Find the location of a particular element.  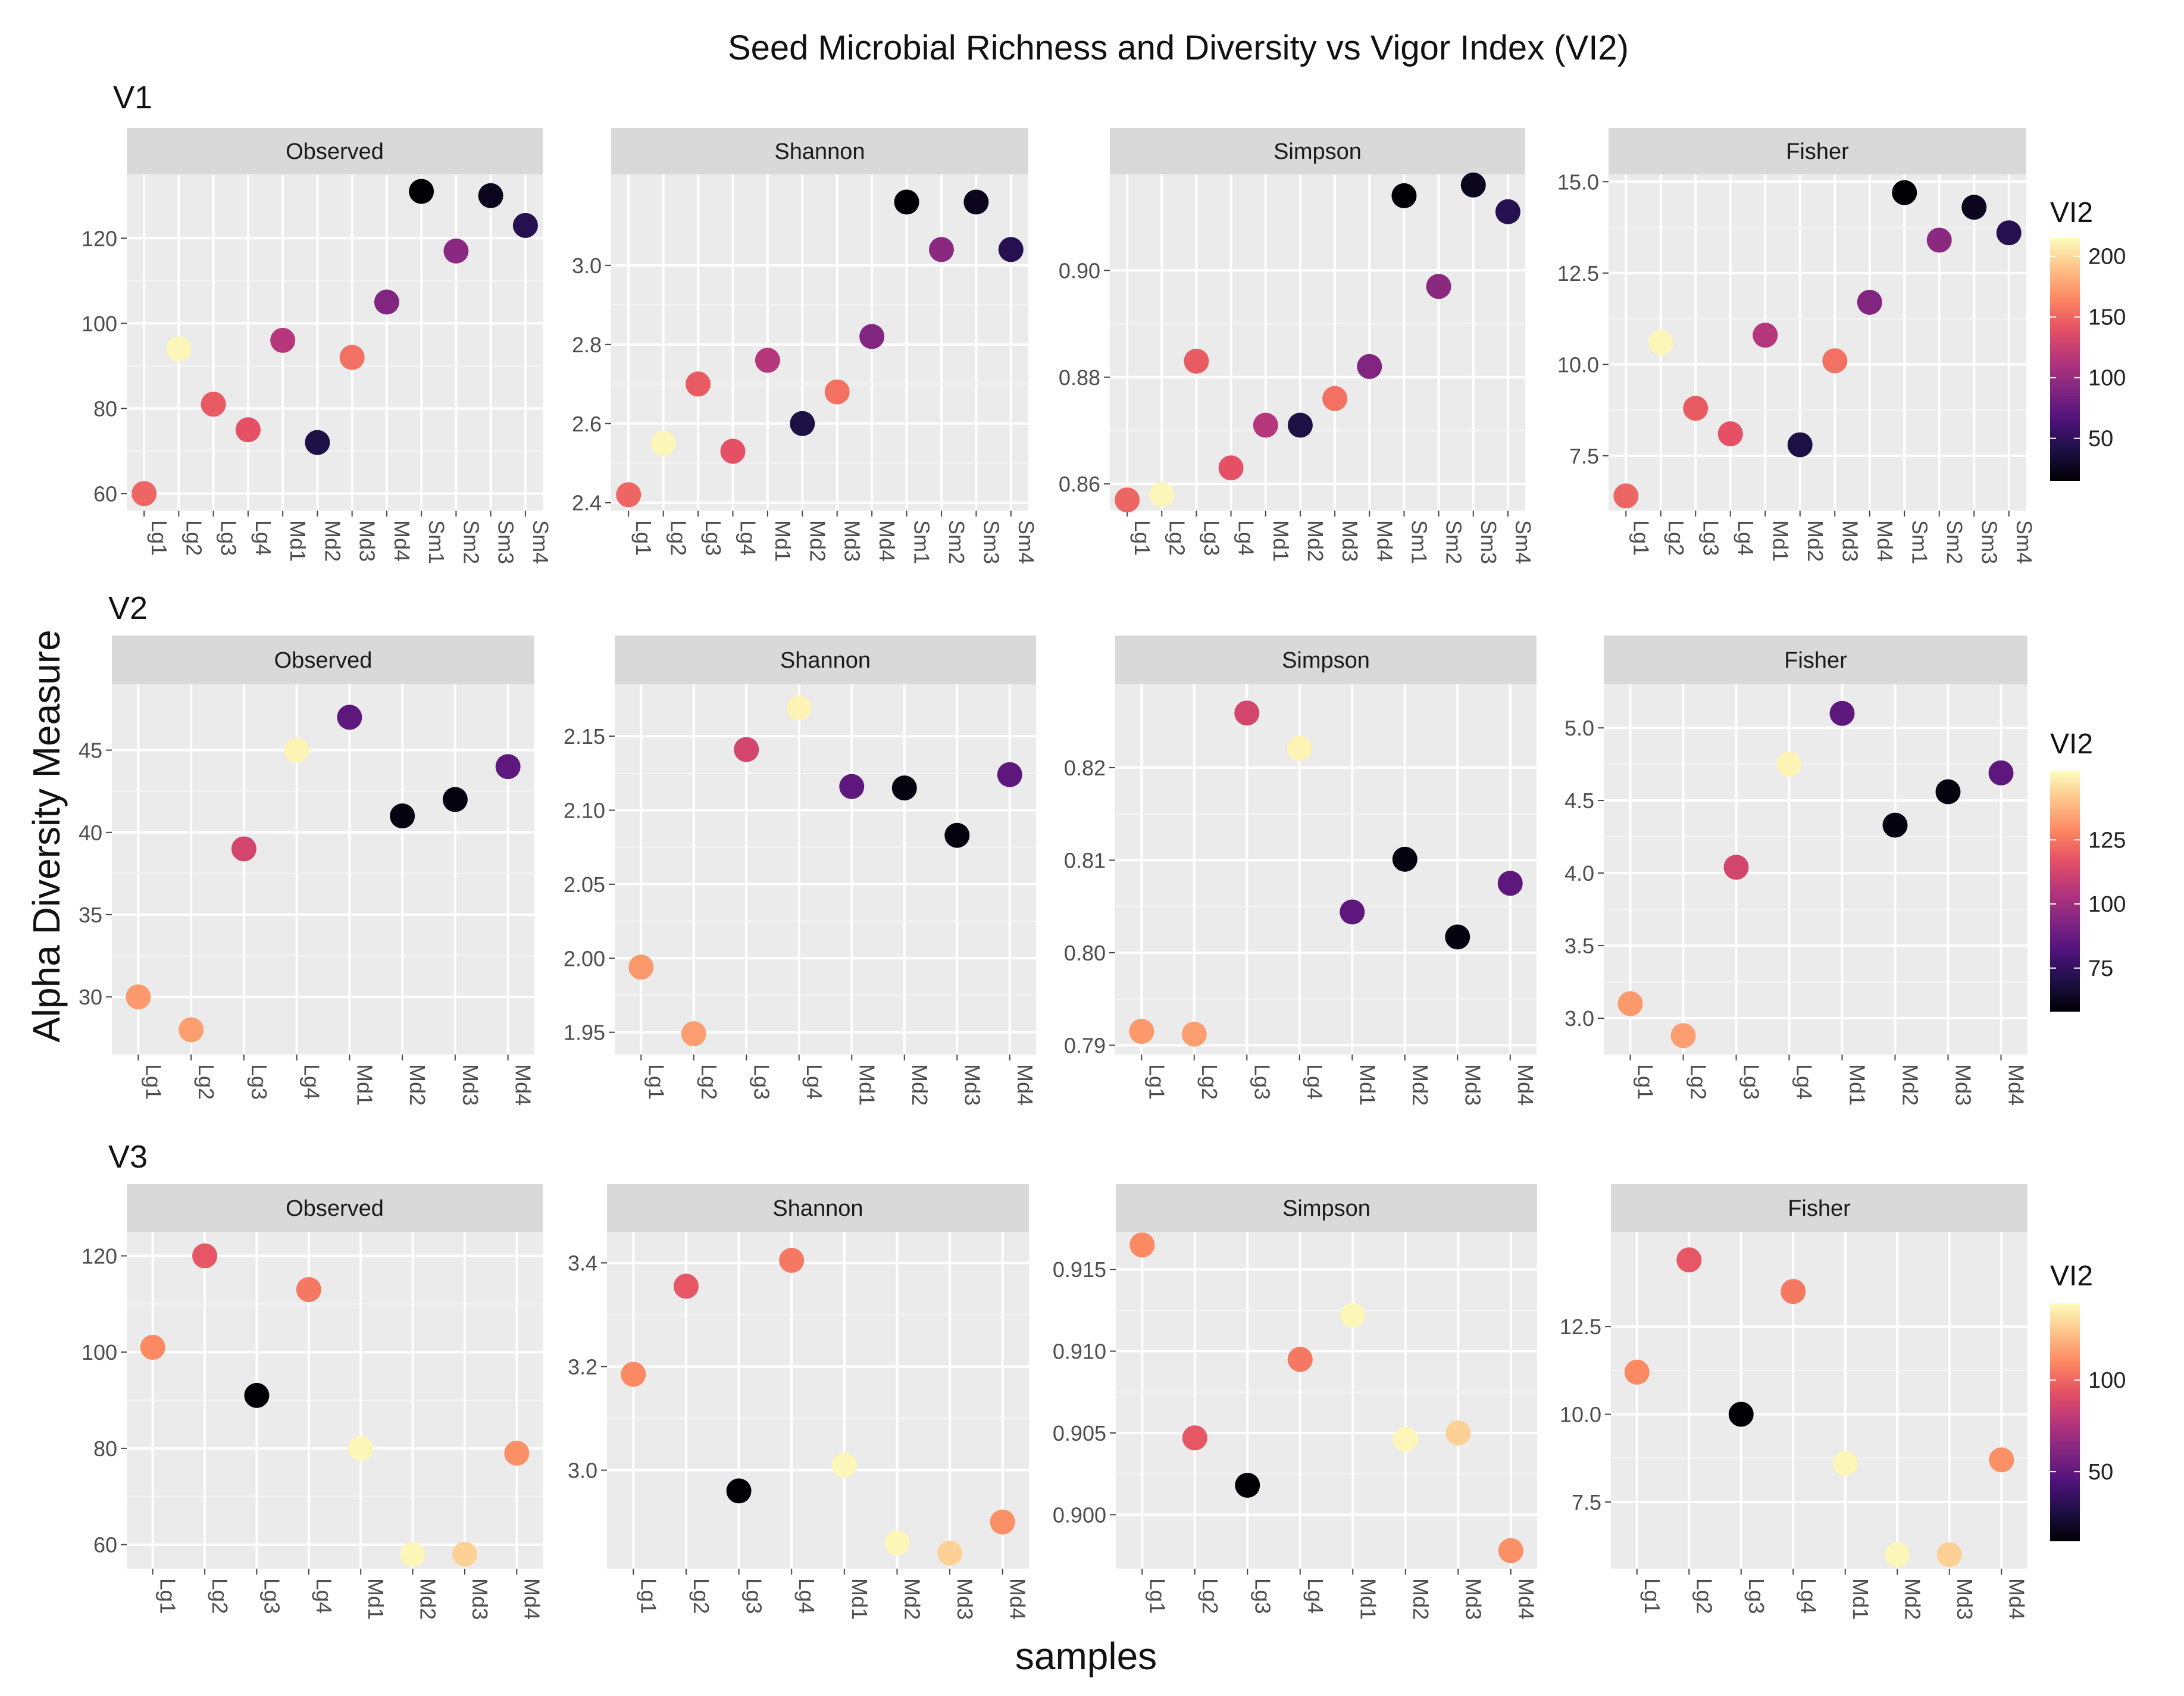

y-tick-label: 2.05 is located at coordinates (584, 885).